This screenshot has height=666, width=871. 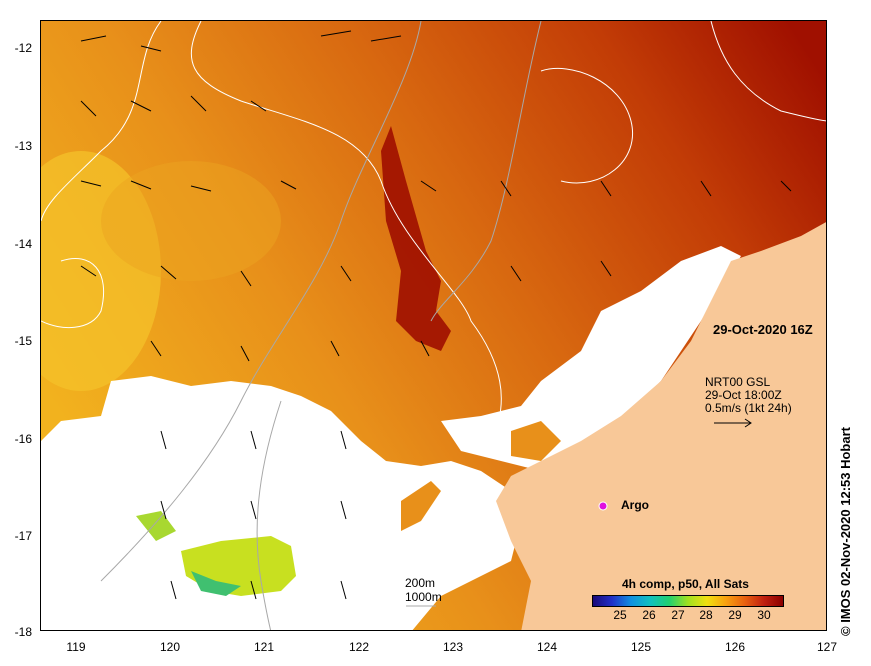 I want to click on contour-legend: 200m 1000m, so click(x=423, y=590).